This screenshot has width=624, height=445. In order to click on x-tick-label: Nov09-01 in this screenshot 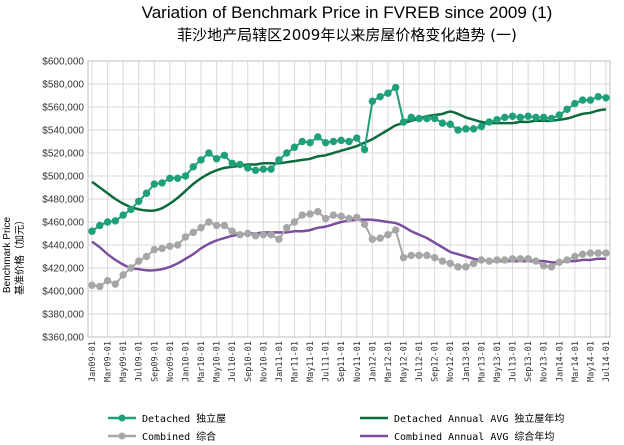, I will do `click(171, 361)`.